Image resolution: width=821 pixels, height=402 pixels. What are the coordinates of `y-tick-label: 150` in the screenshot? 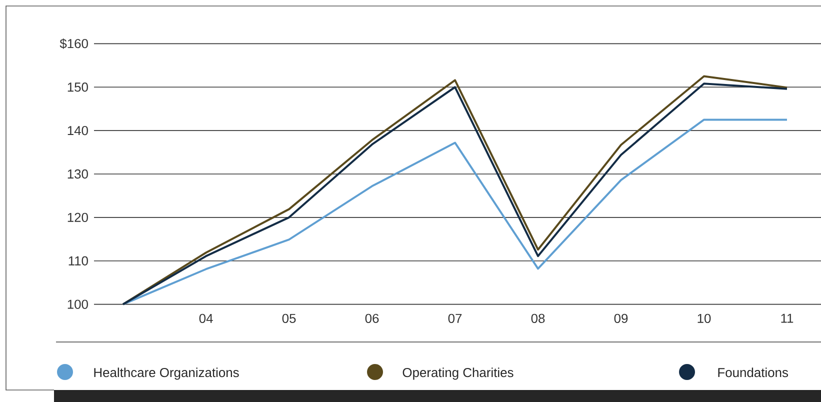 It's located at (78, 87).